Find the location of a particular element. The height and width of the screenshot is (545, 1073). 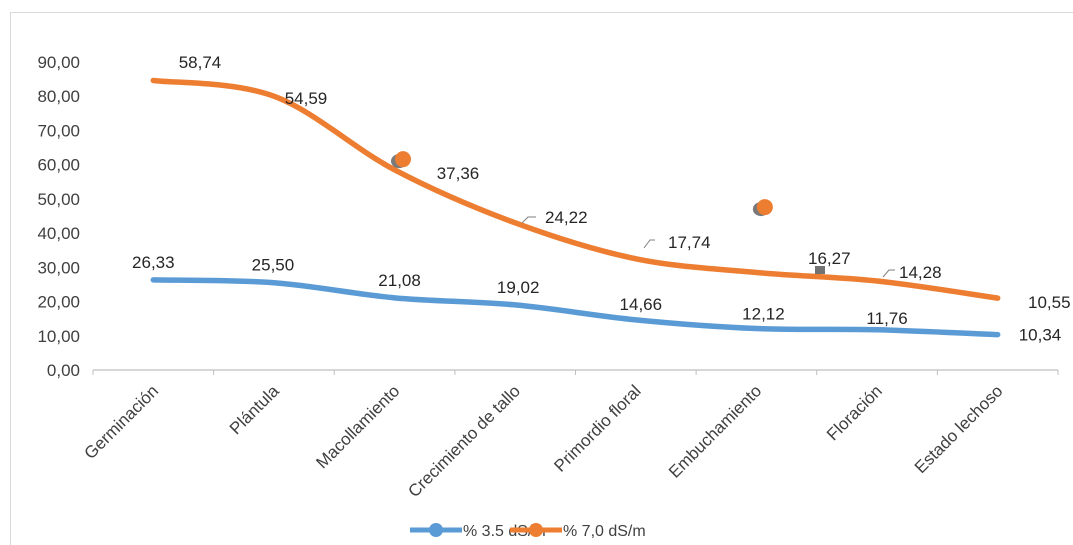

data-label: 14,28 is located at coordinates (920, 272).